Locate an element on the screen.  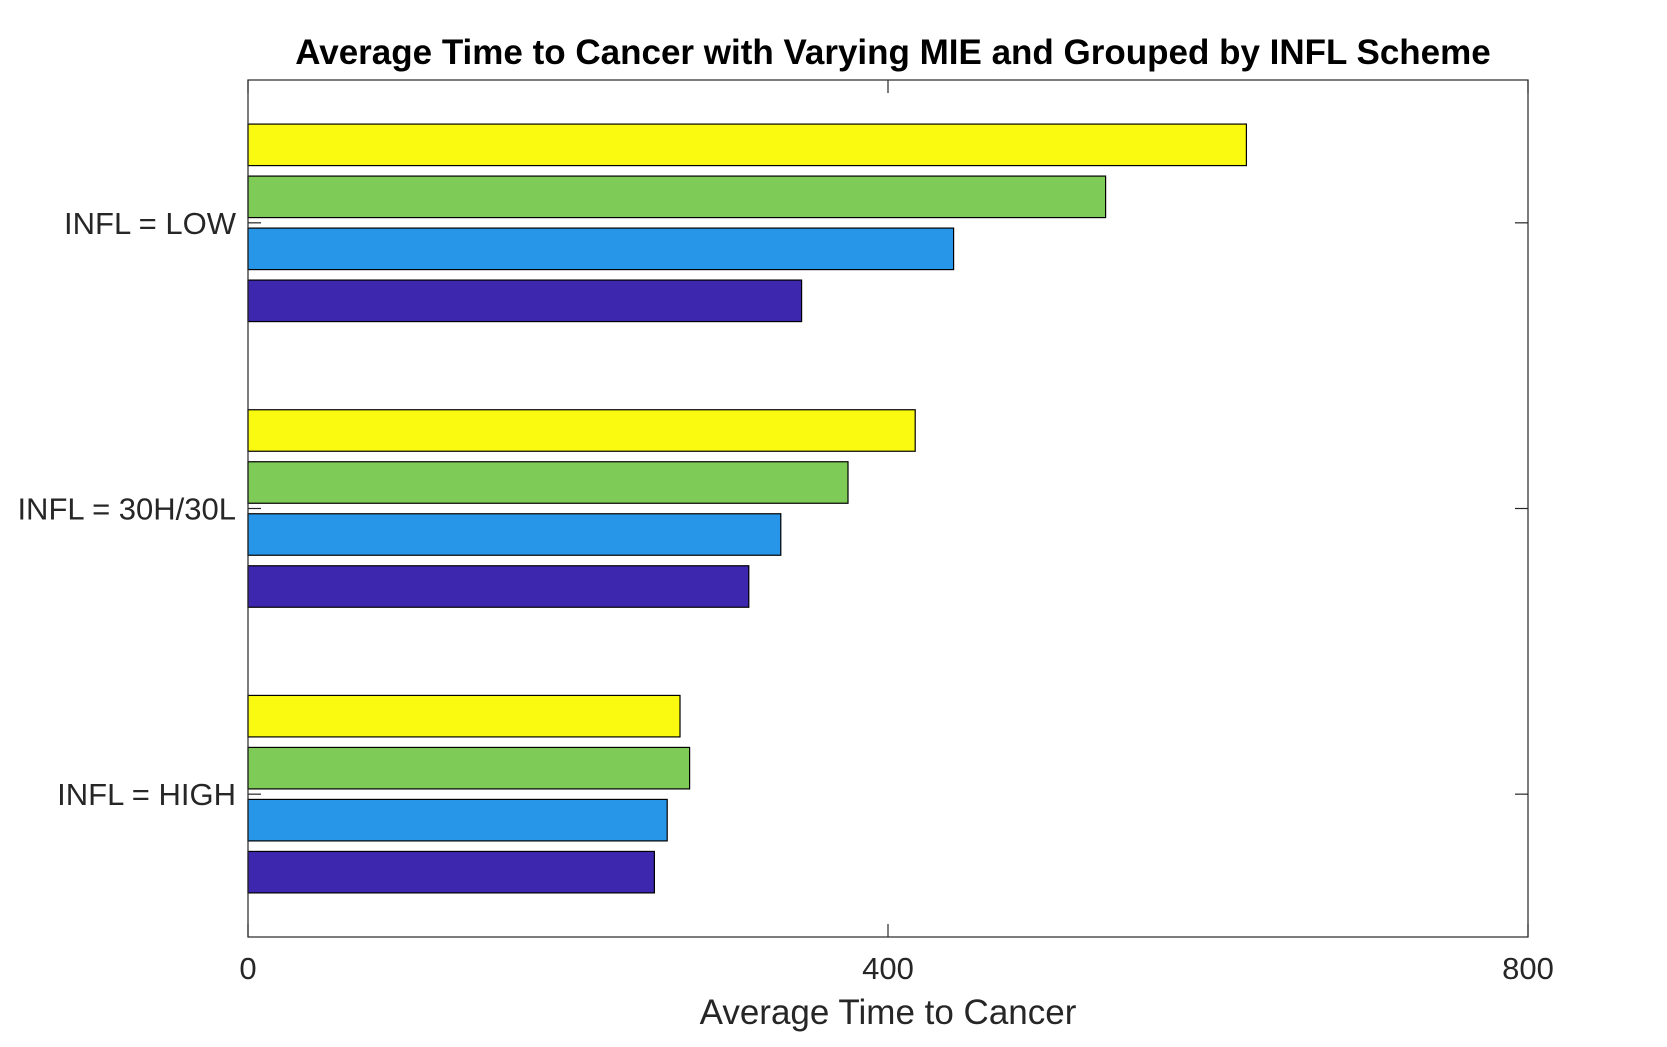
x-axis-label: Average Time to Cancer is located at coordinates (888, 1012).